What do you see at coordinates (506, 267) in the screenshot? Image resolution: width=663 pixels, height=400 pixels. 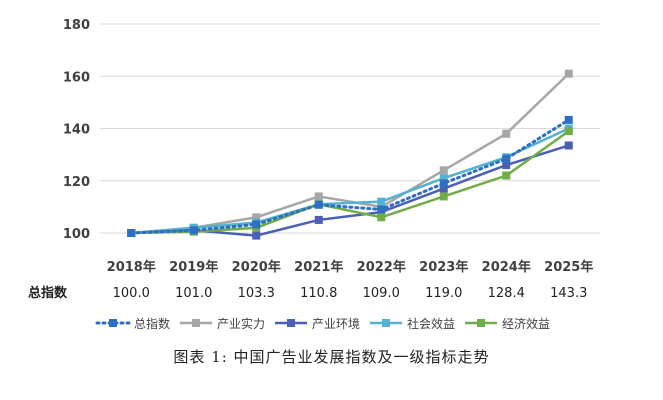 I see `x-tick-label: 2024年` at bounding box center [506, 267].